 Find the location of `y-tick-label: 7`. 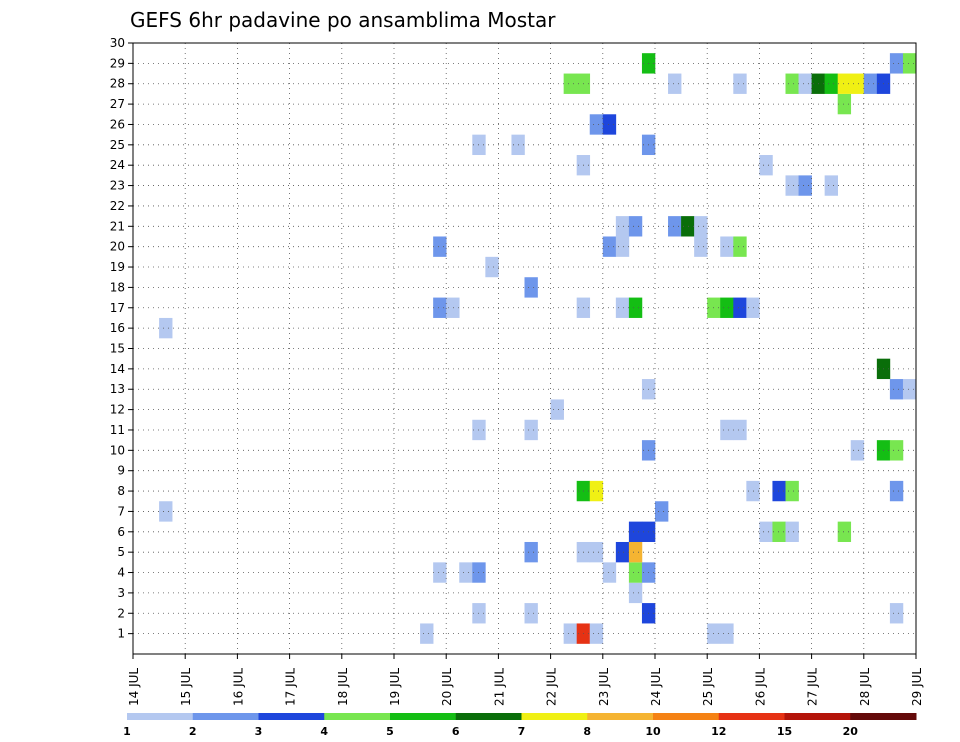

y-tick-label: 7 is located at coordinates (121, 511).